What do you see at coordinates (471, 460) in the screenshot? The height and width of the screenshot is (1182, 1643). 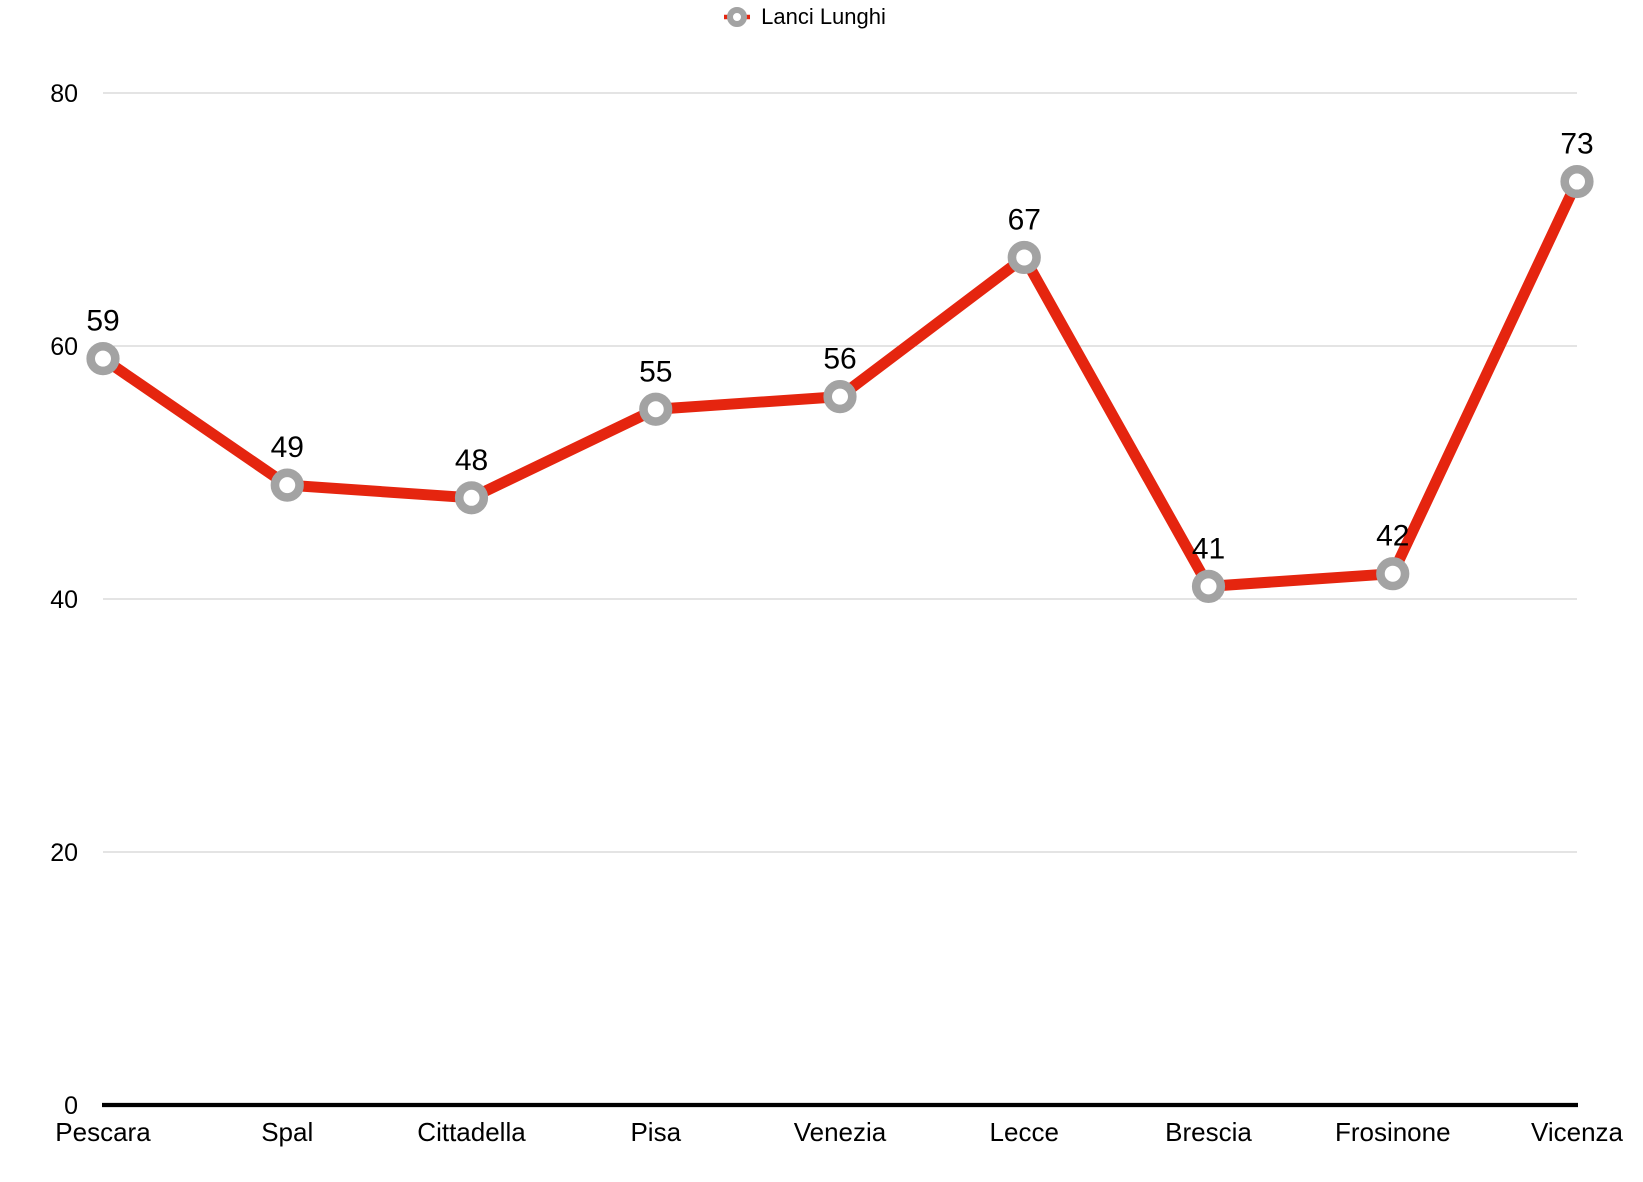 I see `data-point-label: 48` at bounding box center [471, 460].